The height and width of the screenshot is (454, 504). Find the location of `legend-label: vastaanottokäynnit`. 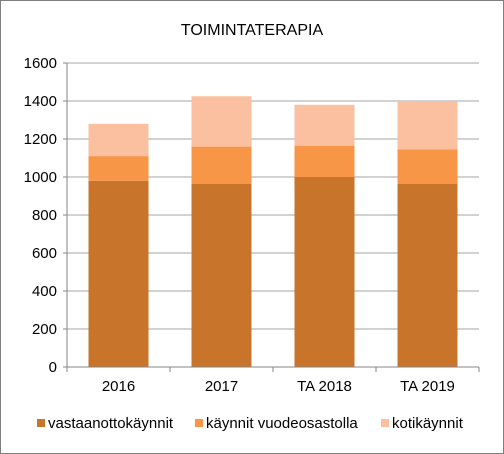

legend-label: vastaanottokäynnit is located at coordinates (111, 423).